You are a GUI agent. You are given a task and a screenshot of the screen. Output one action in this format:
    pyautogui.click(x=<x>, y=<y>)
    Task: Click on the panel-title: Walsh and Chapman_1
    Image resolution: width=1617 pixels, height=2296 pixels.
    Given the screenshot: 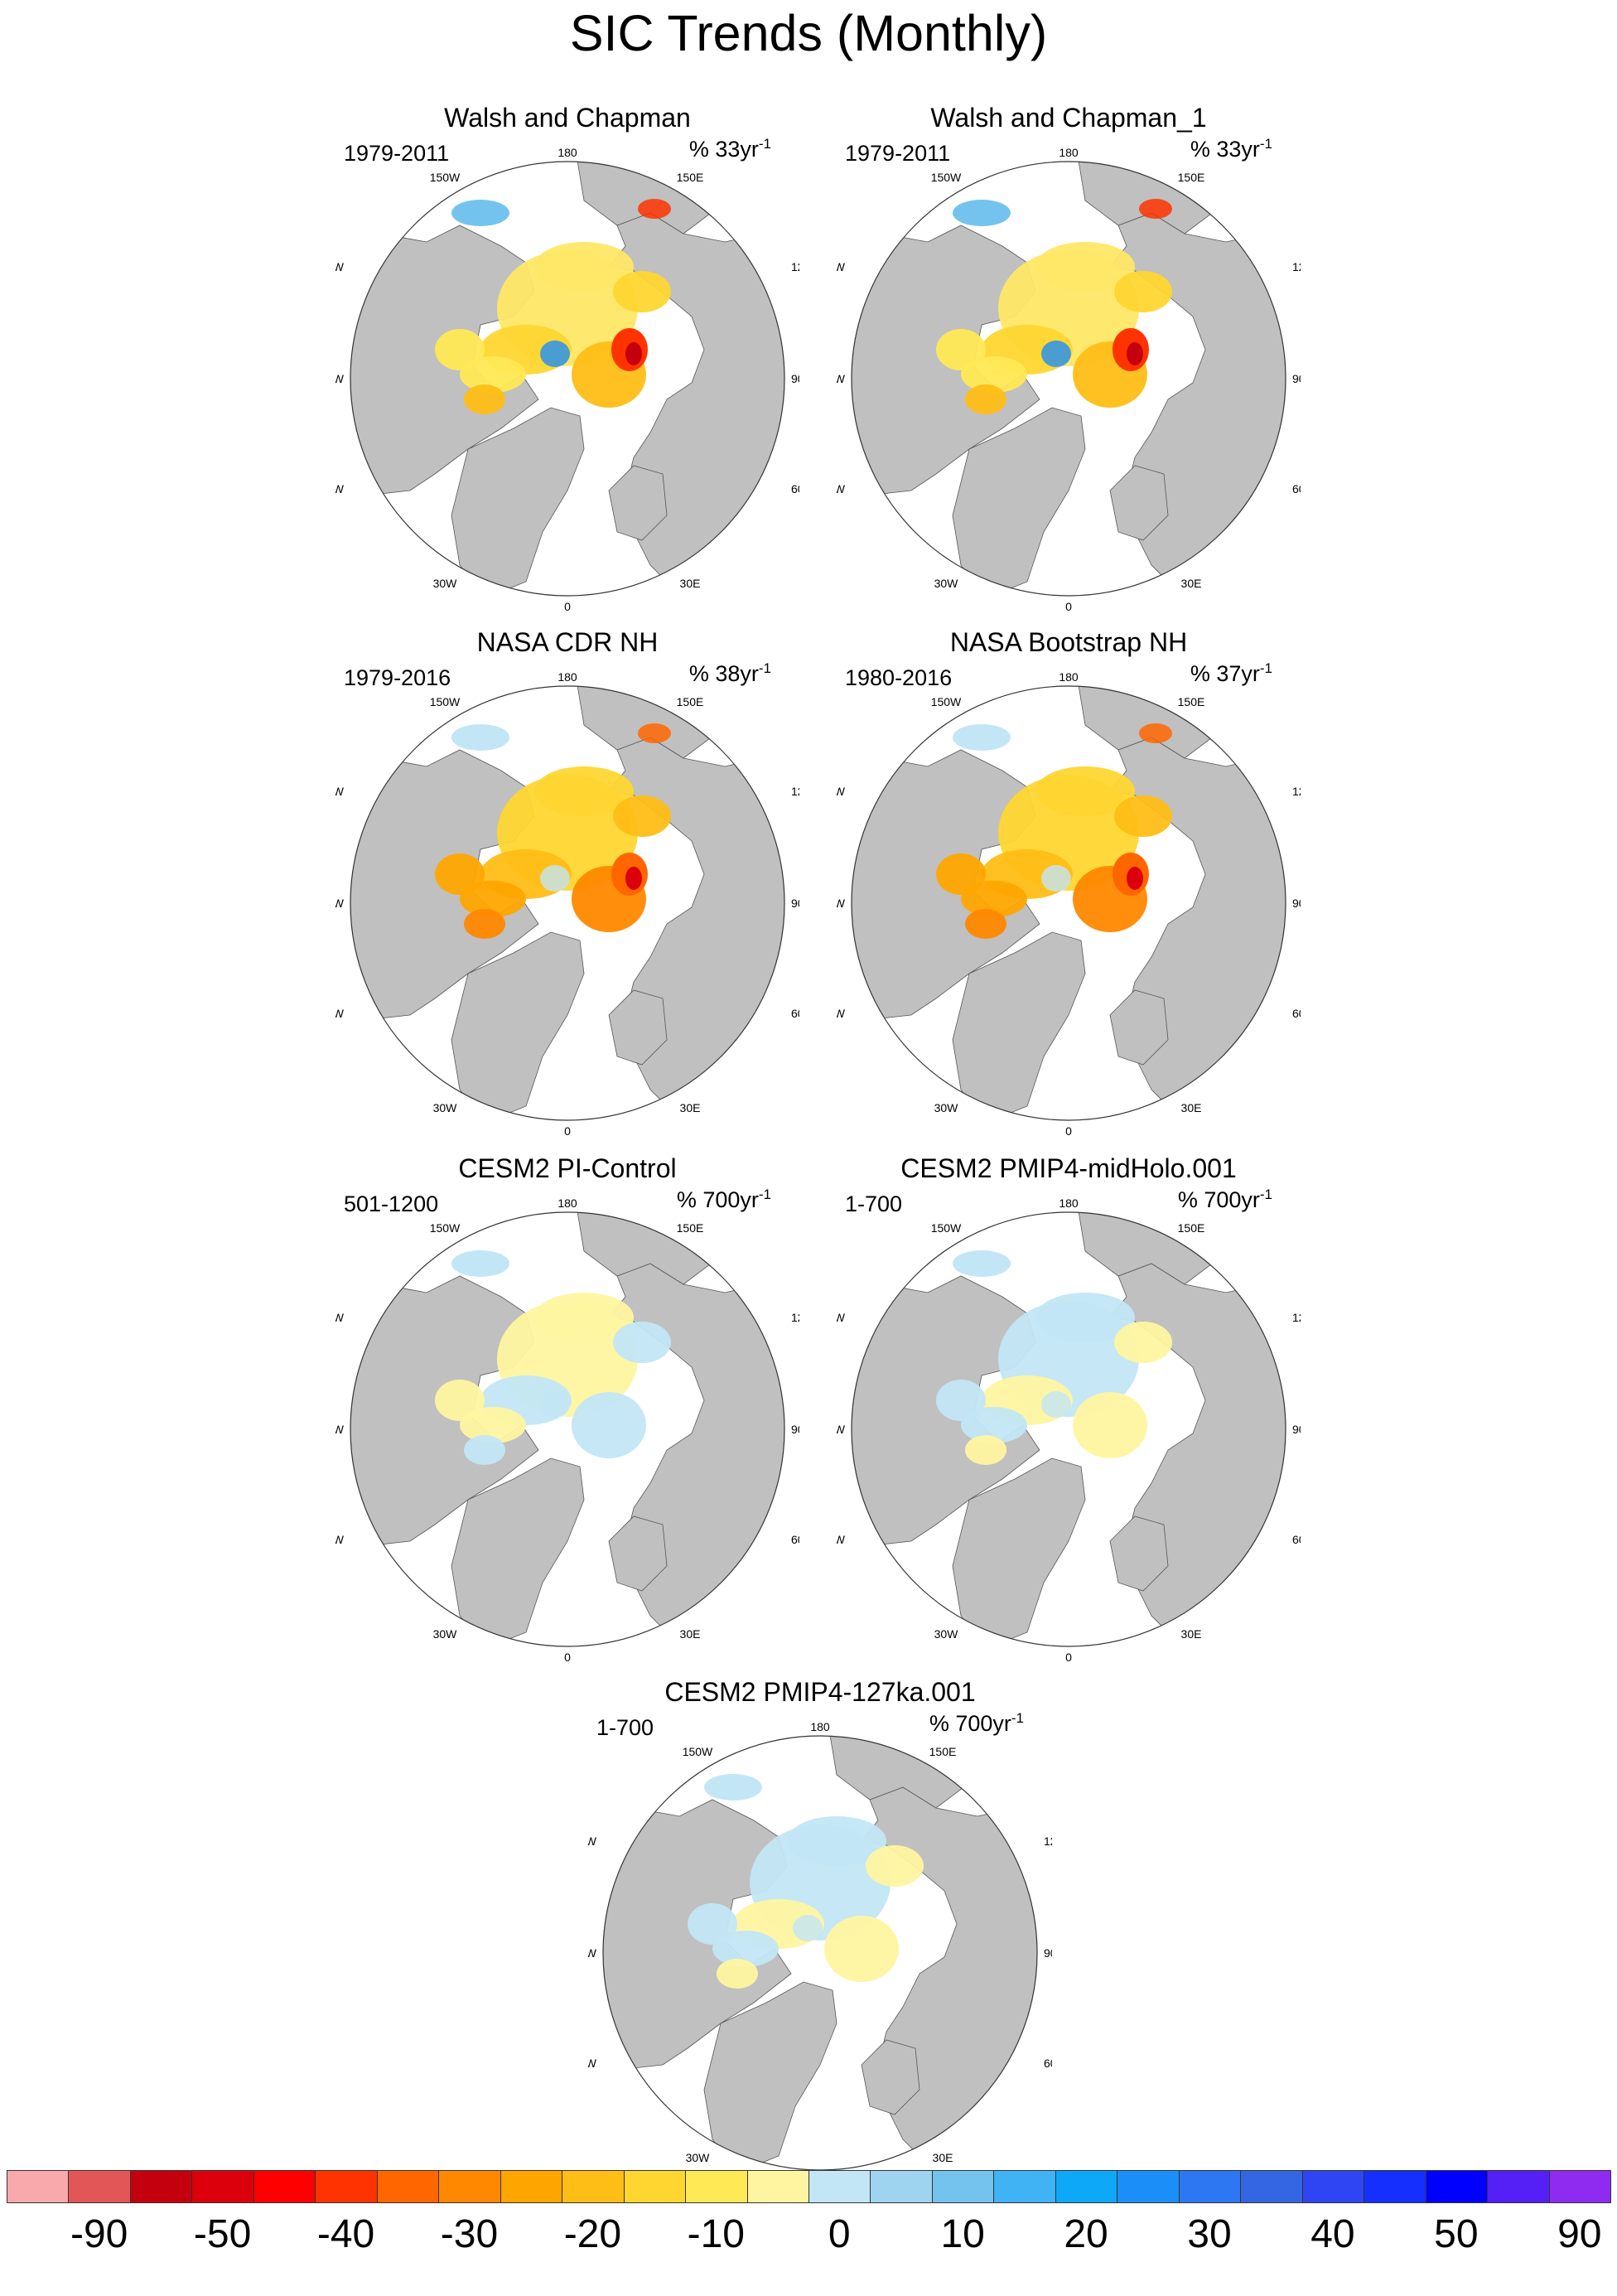 What is the action you would take?
    pyautogui.click(x=1068, y=118)
    